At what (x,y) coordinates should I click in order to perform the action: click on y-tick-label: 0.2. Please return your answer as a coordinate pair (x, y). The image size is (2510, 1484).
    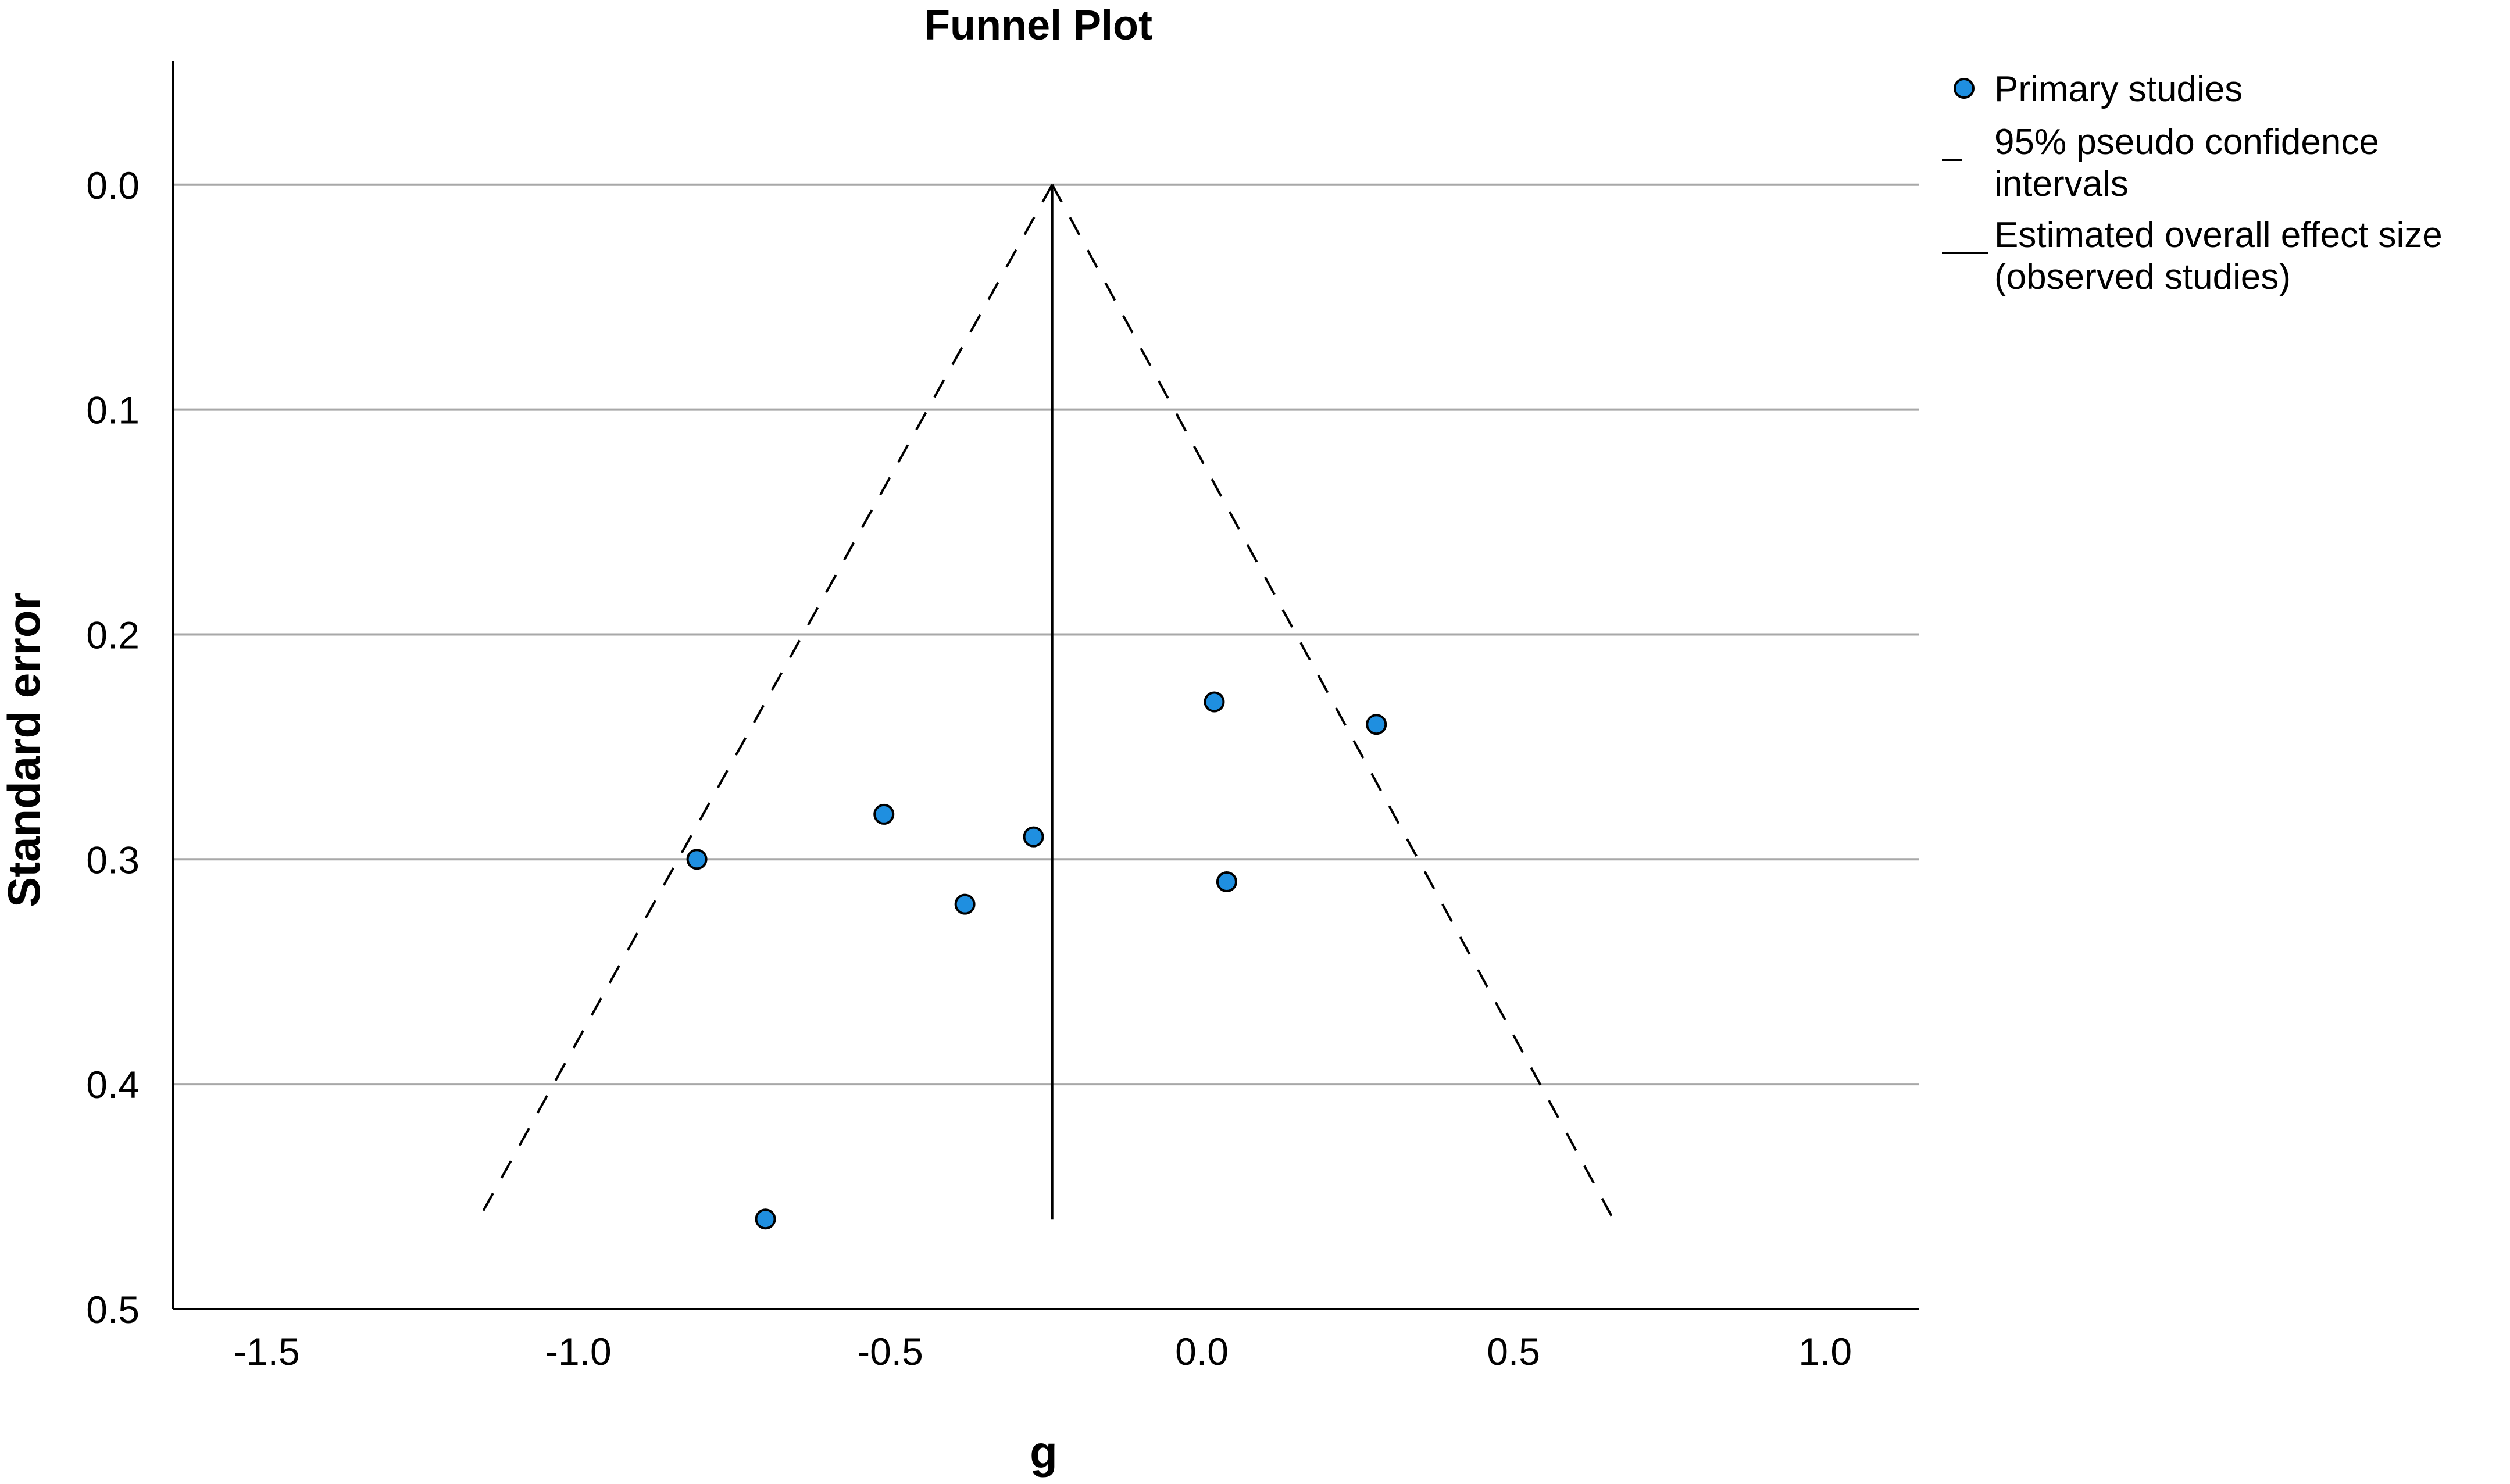
    Looking at the image, I should click on (113, 635).